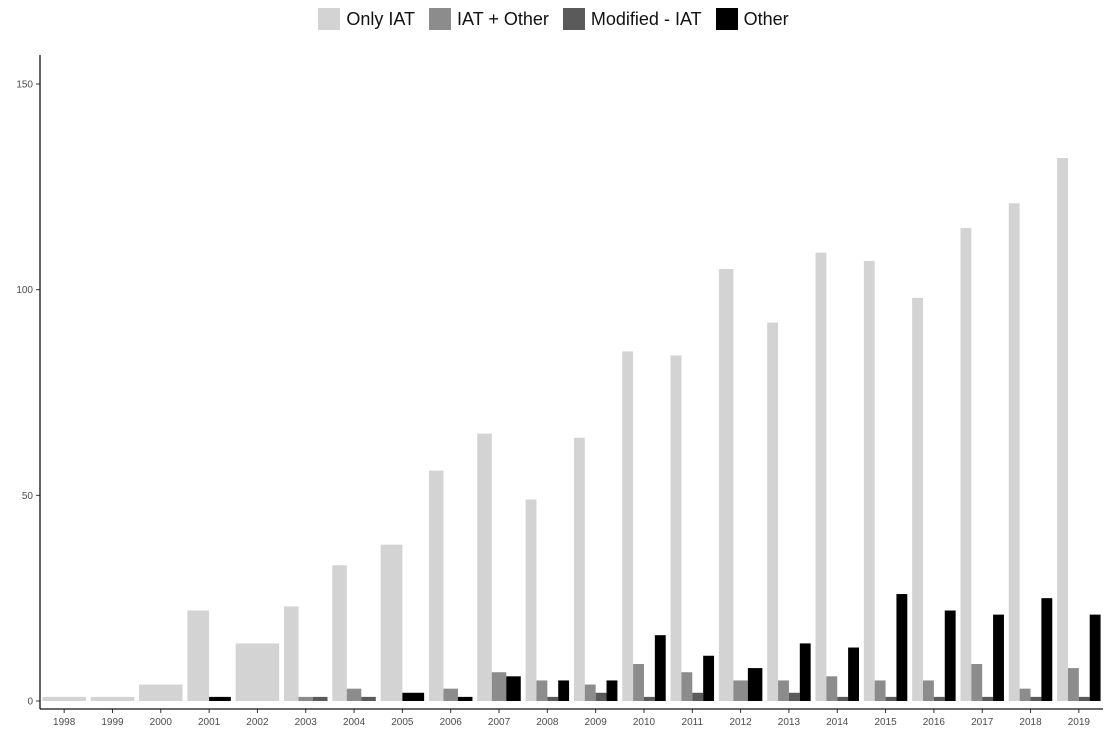 Image resolution: width=1107 pixels, height=755 pixels. What do you see at coordinates (257, 722) in the screenshot?
I see `x-tick-label-2002: 2002` at bounding box center [257, 722].